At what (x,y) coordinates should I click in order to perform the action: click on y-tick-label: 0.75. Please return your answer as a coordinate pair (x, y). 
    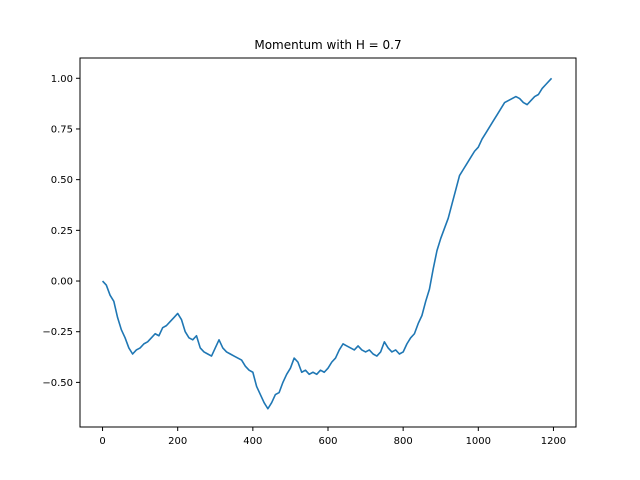
    Looking at the image, I should click on (62, 129).